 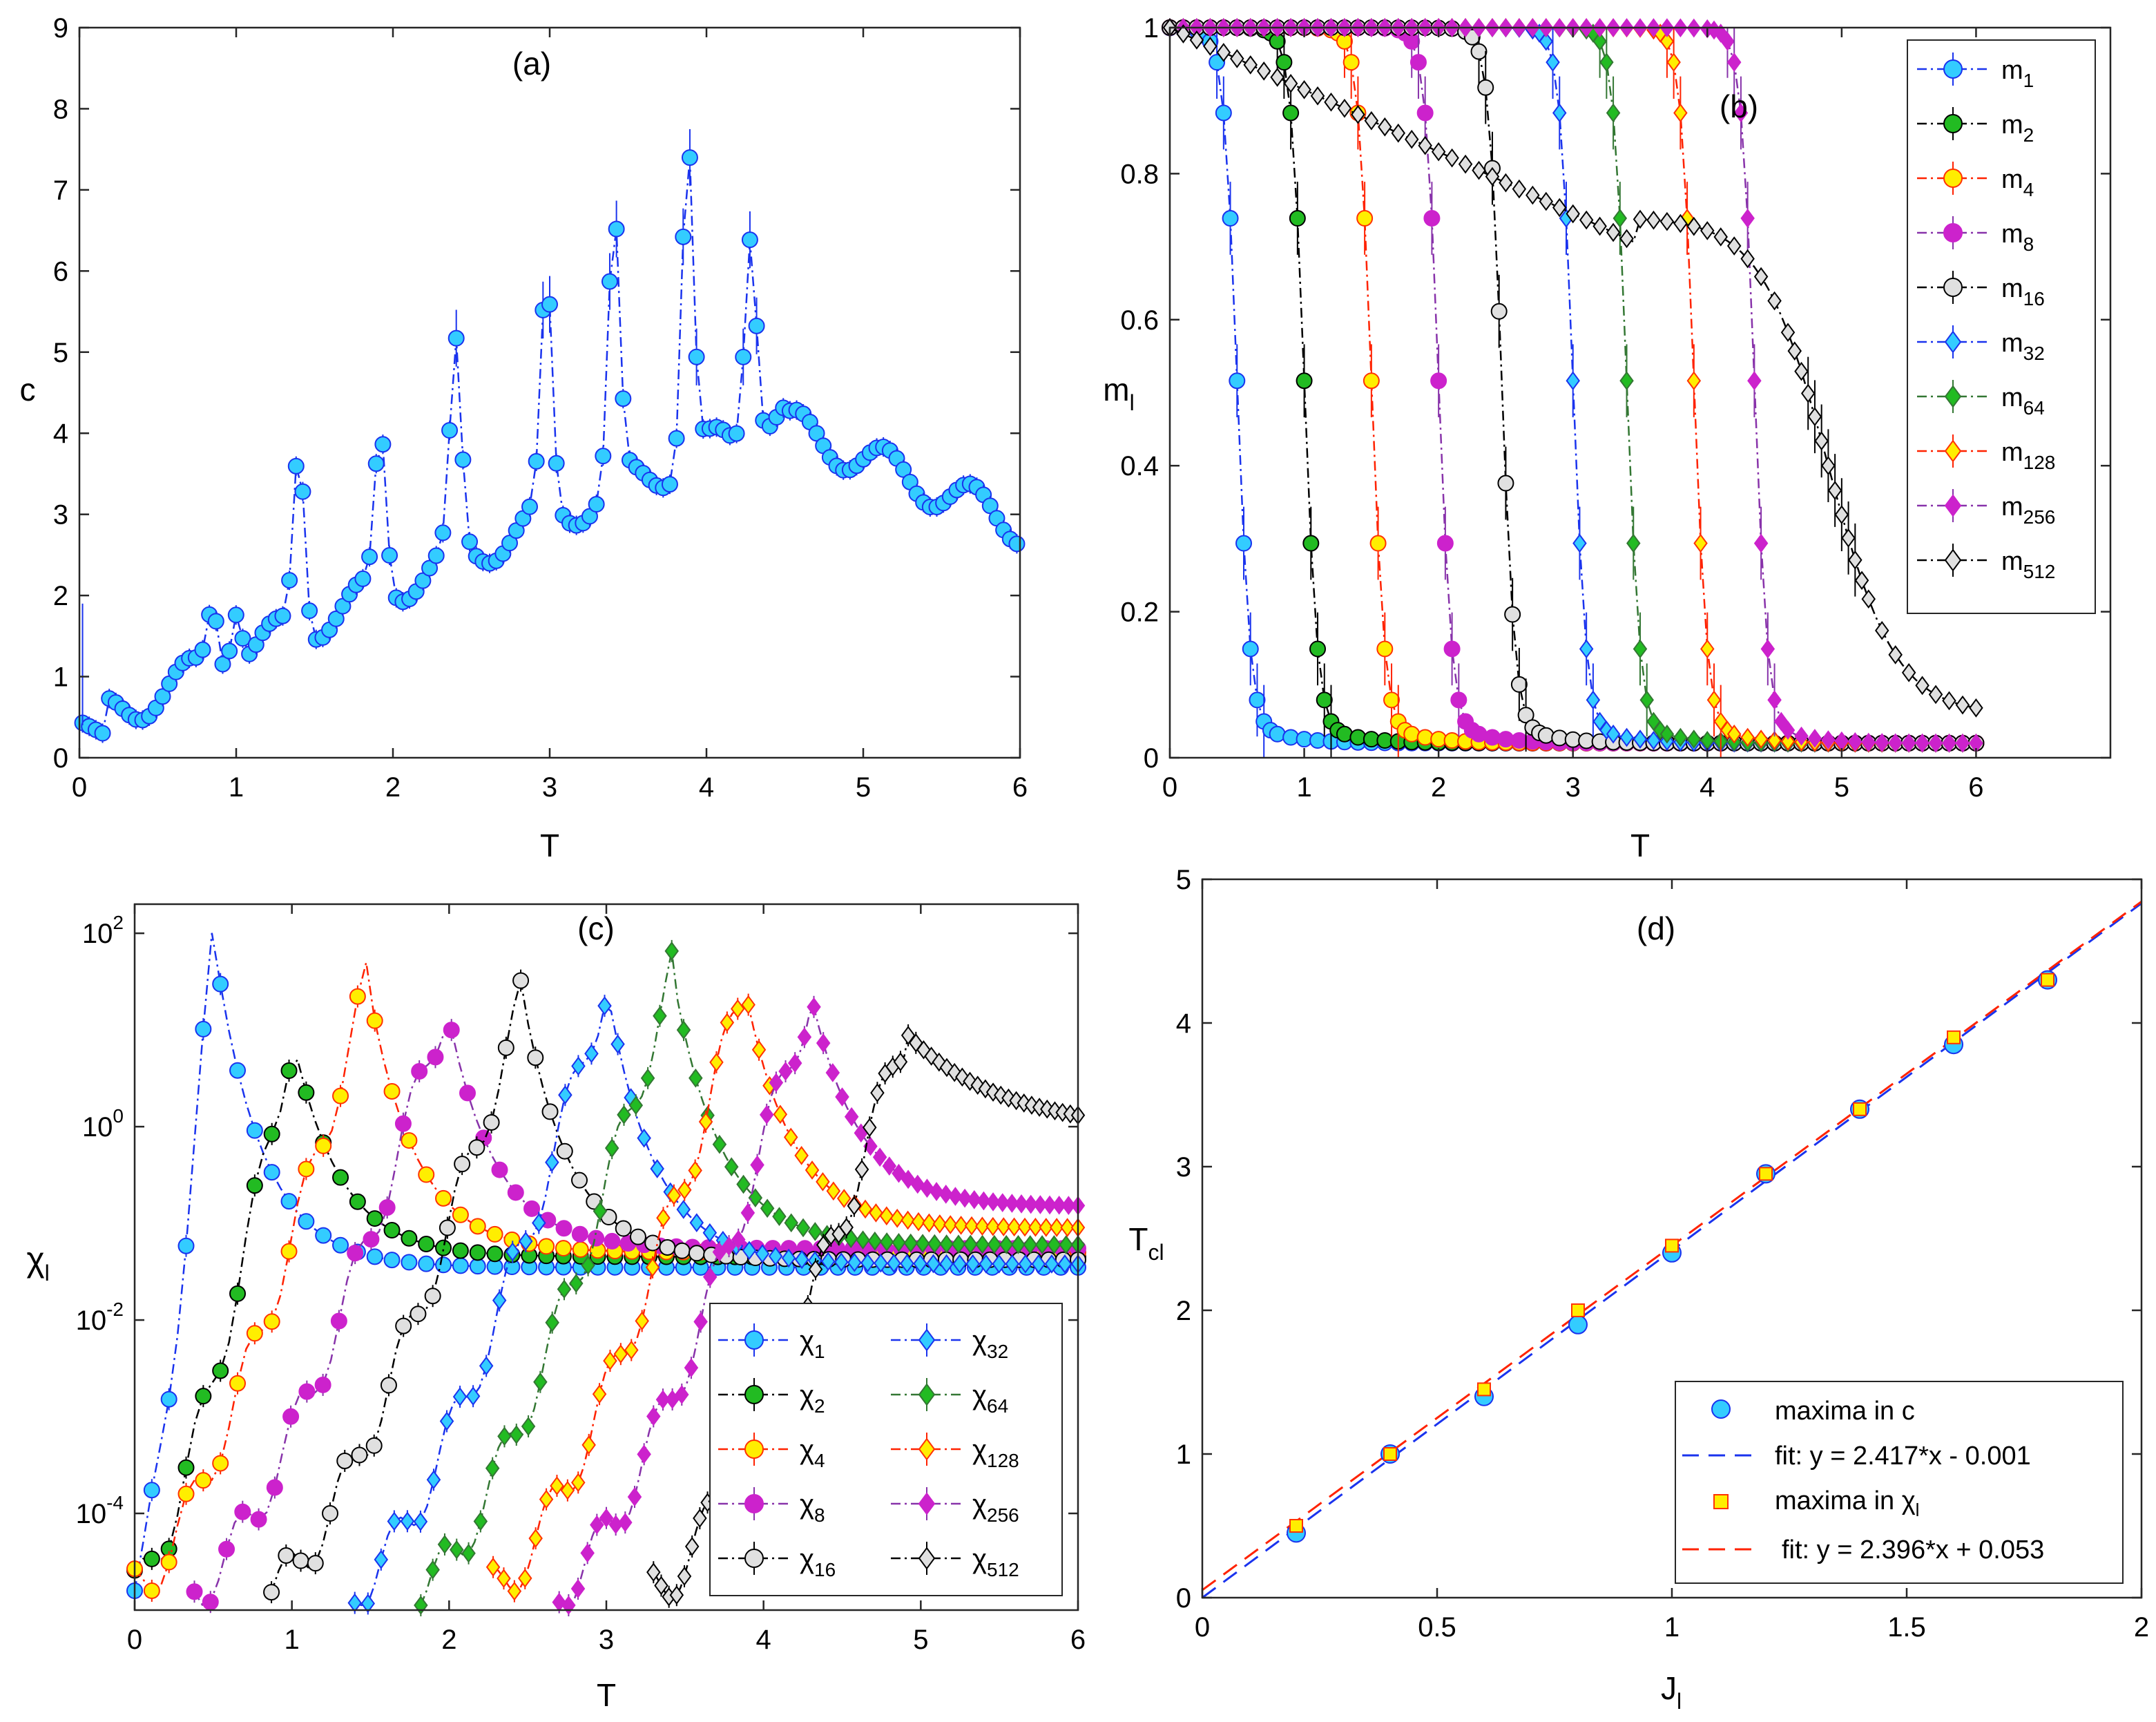 I want to click on panel-c-legend-label-base-2: χ, so click(x=807, y=1450).